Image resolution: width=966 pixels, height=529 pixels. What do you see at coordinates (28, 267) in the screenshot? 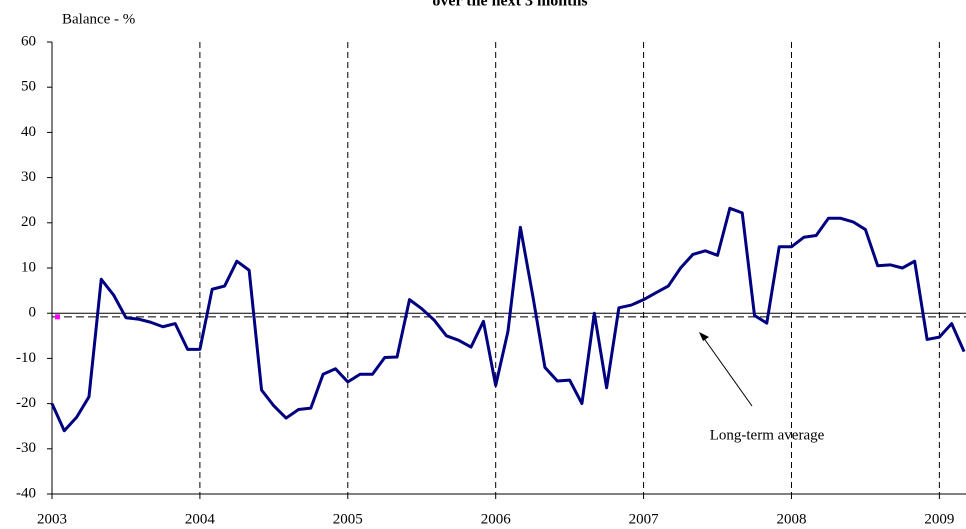
I see `y-tick-label: 10` at bounding box center [28, 267].